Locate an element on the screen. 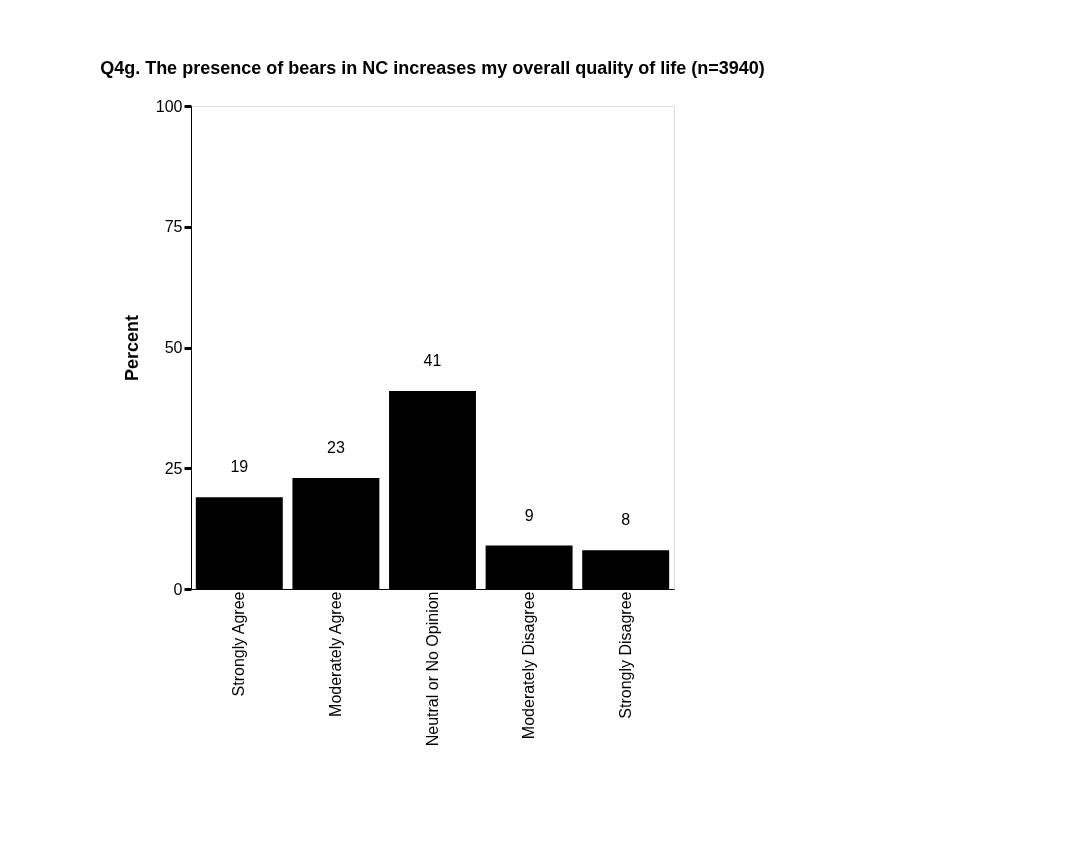 The height and width of the screenshot is (867, 1076). x-tick-label: Neutral or No Opinion is located at coordinates (432, 669).